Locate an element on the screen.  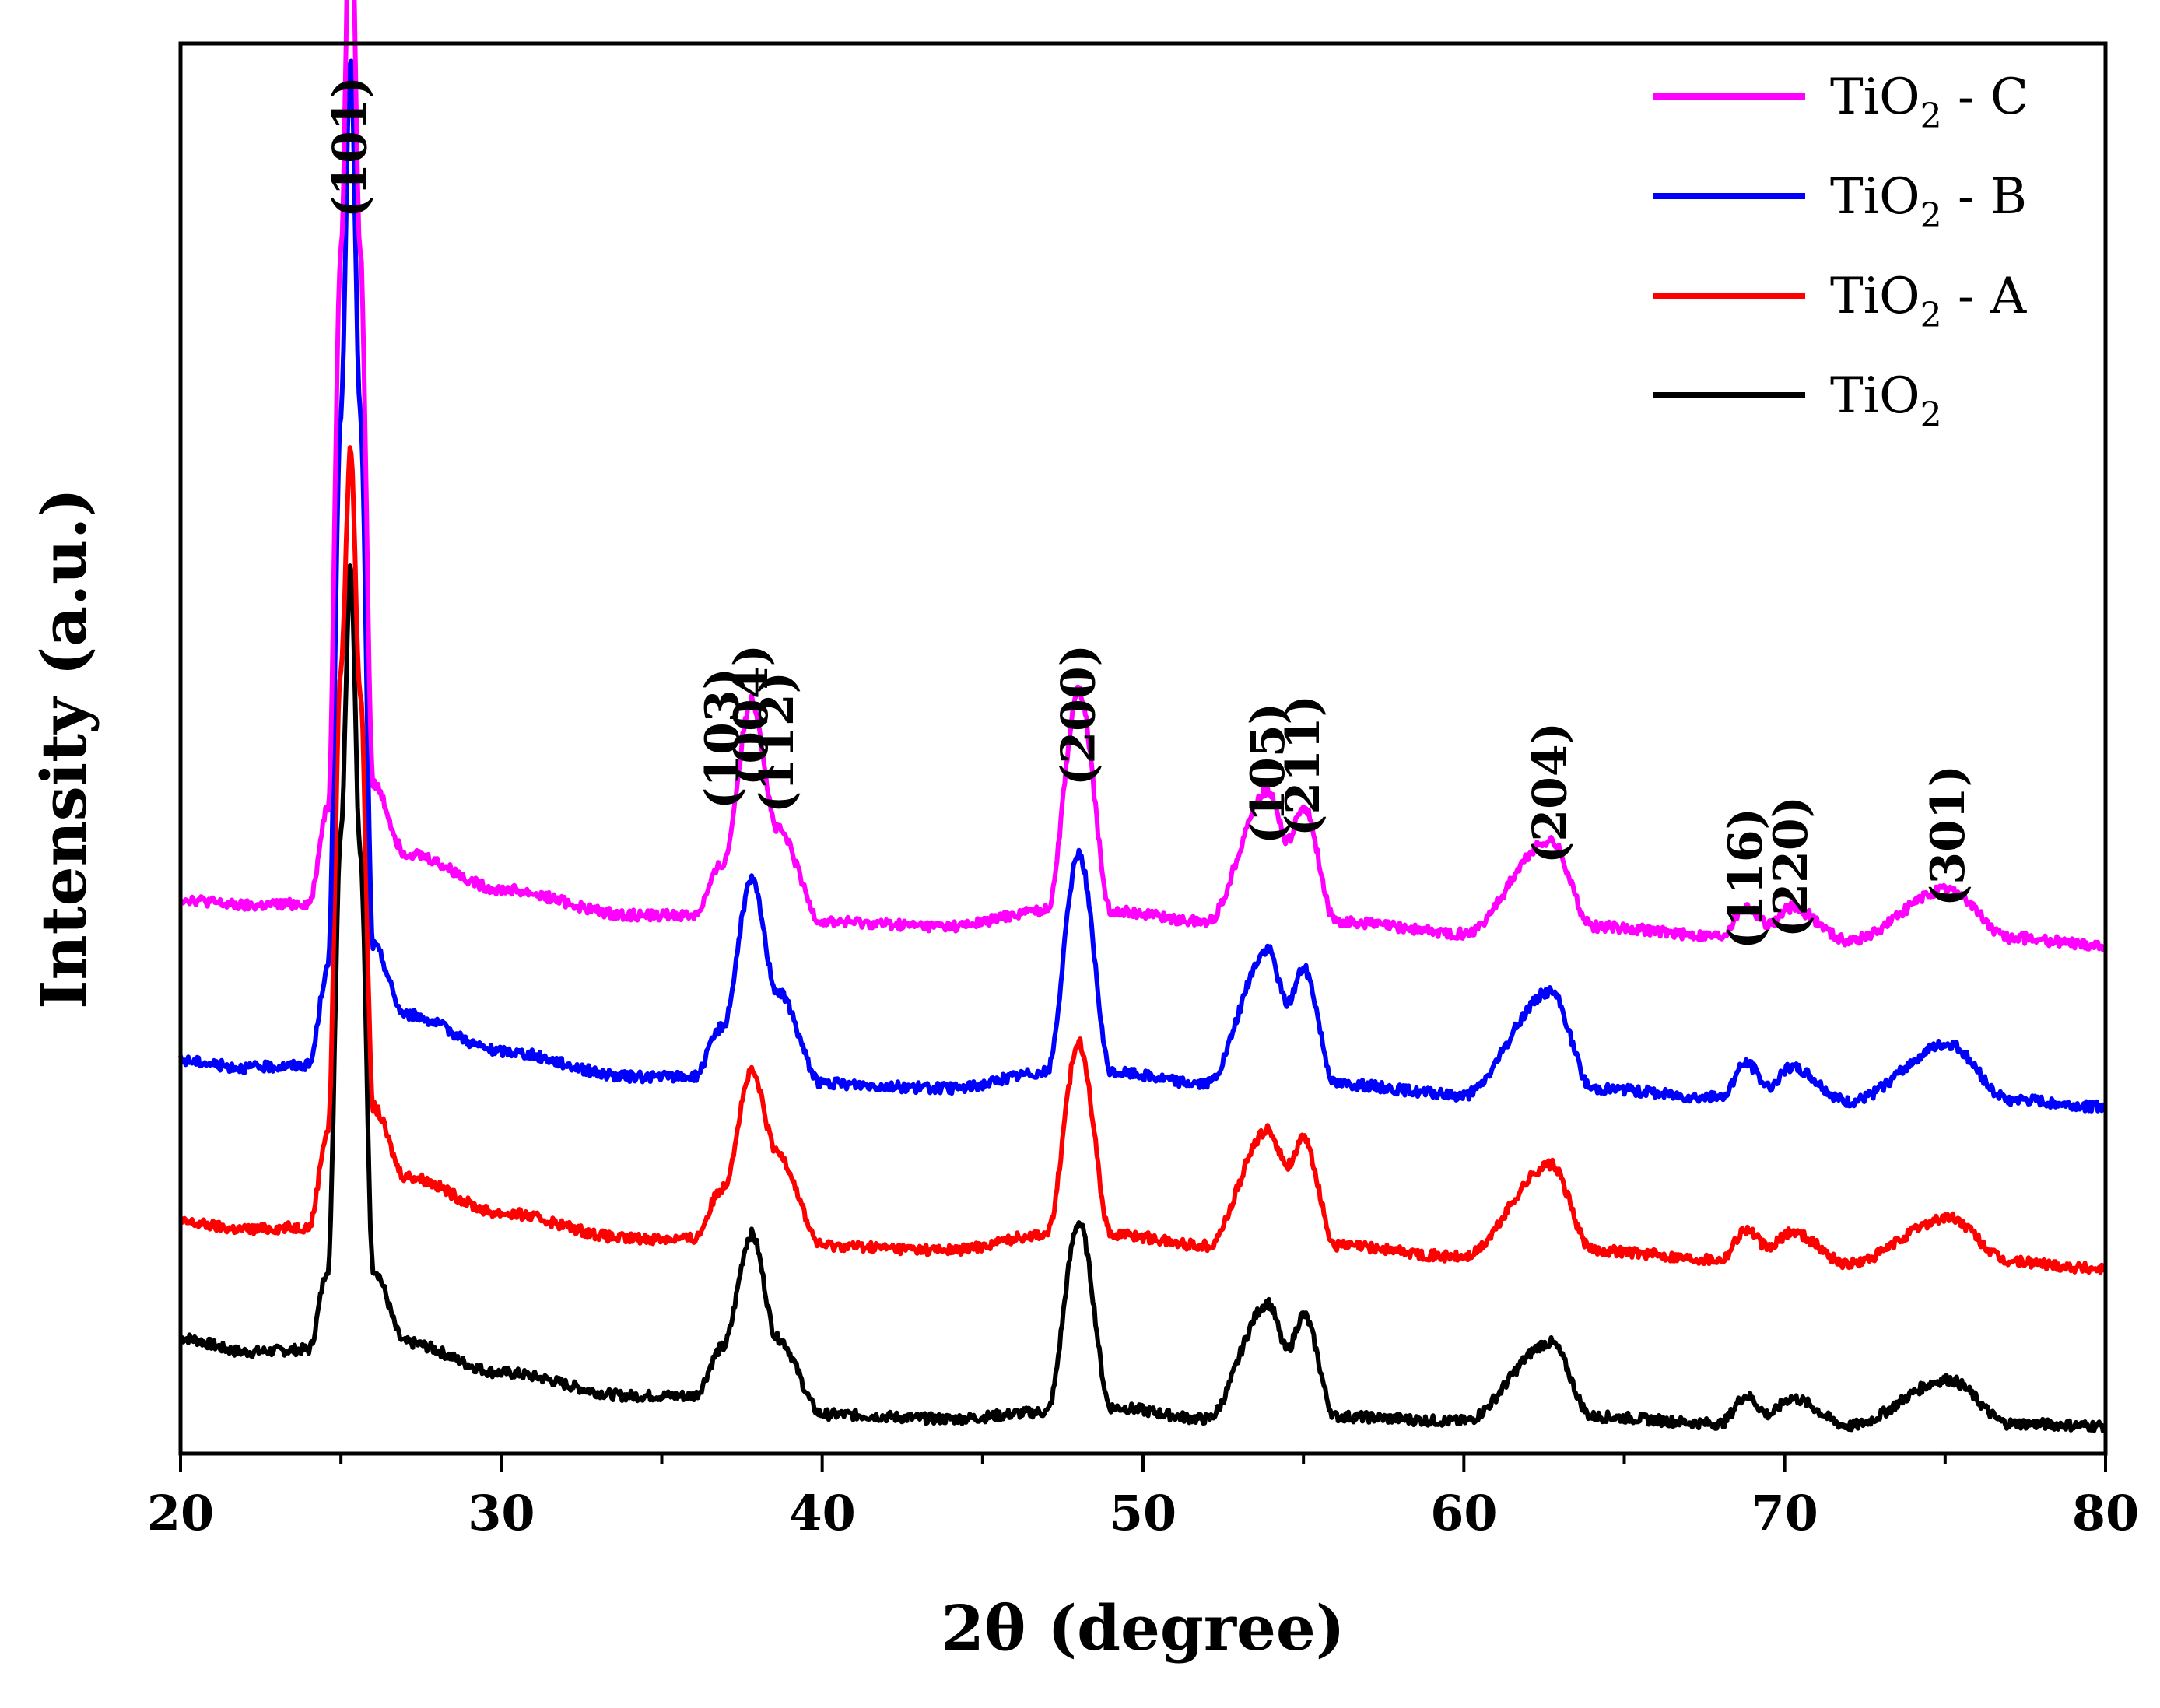
peak-label: (116) is located at coordinates (1746, 878).